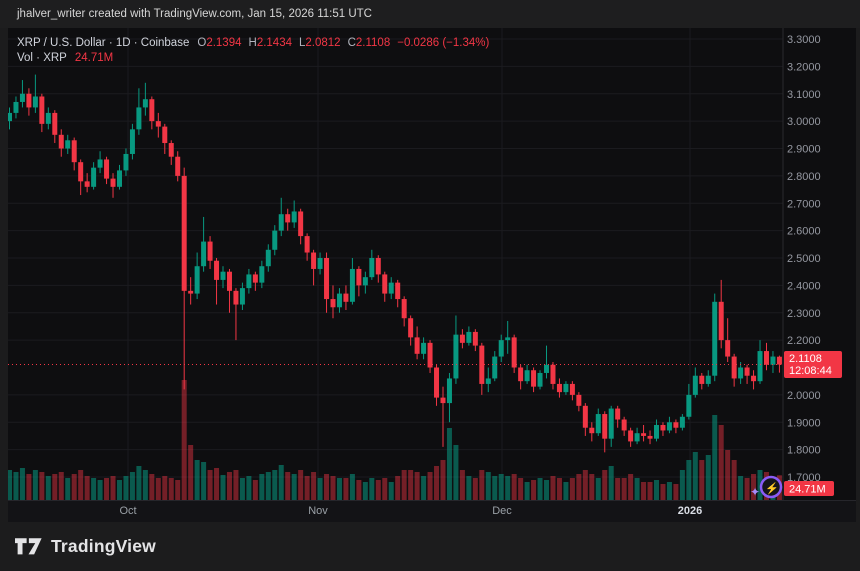 The height and width of the screenshot is (571, 860). I want to click on bar-countdown: 12:08:44, so click(810, 371).